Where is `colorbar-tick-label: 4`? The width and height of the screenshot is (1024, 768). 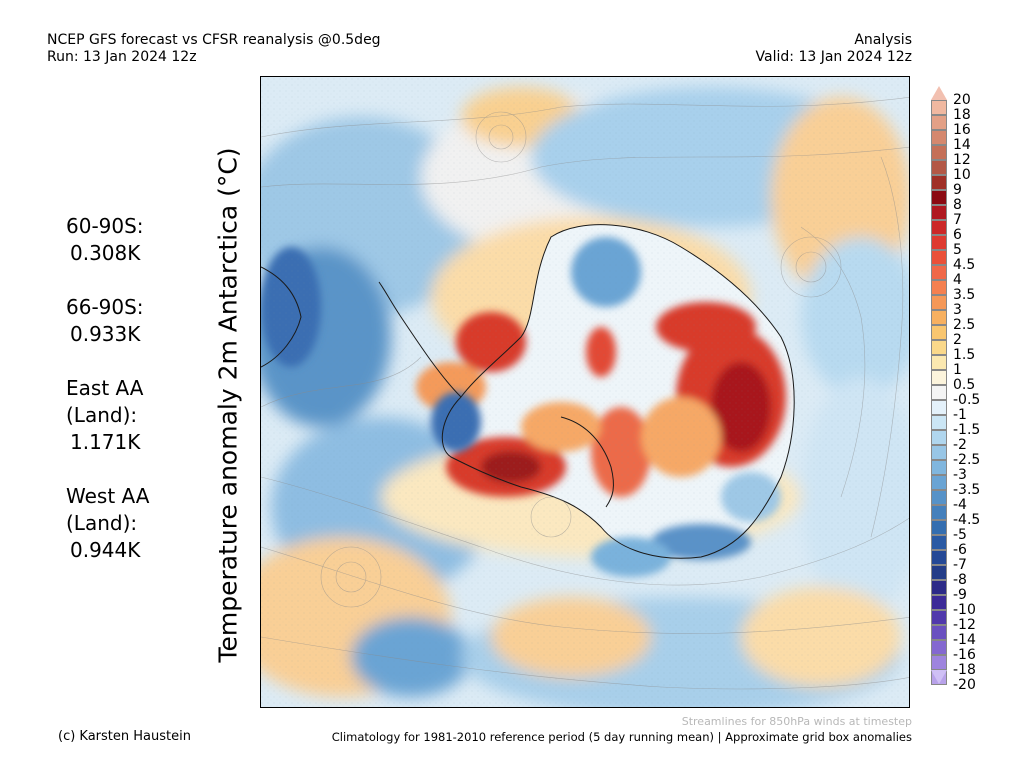 colorbar-tick-label: 4 is located at coordinates (957, 280).